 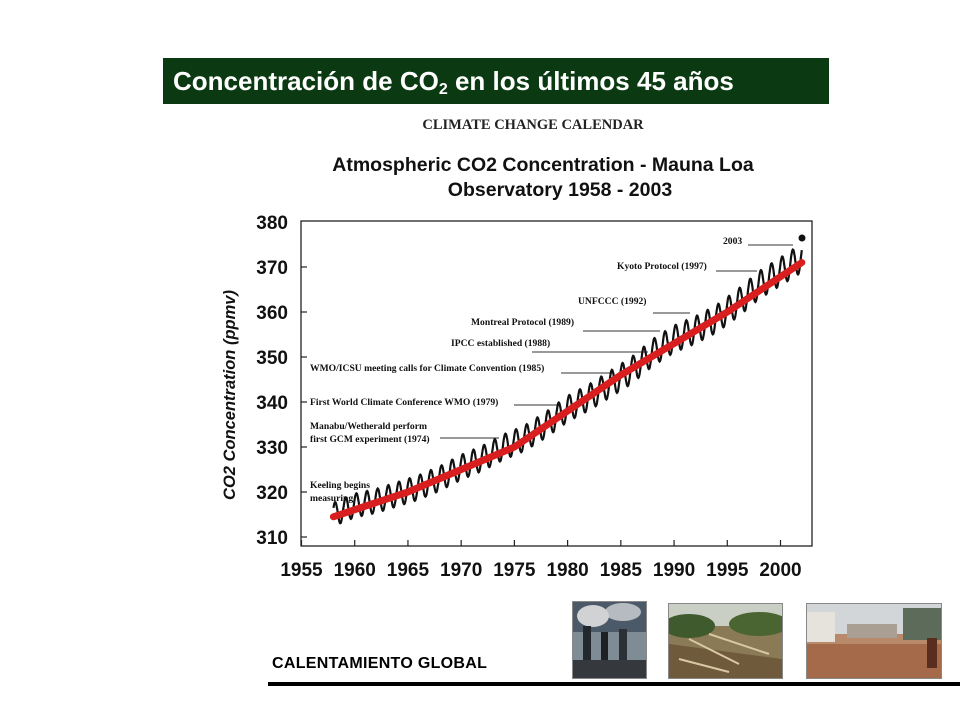 What do you see at coordinates (340, 485) in the screenshot?
I see `annotation-label: Keeling begins` at bounding box center [340, 485].